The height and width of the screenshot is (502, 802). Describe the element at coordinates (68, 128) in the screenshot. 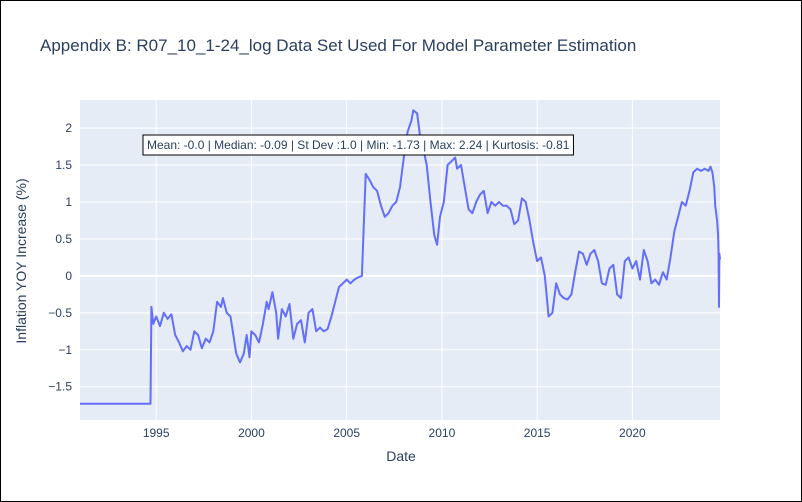

I see `y-tick-label: 2` at that location.